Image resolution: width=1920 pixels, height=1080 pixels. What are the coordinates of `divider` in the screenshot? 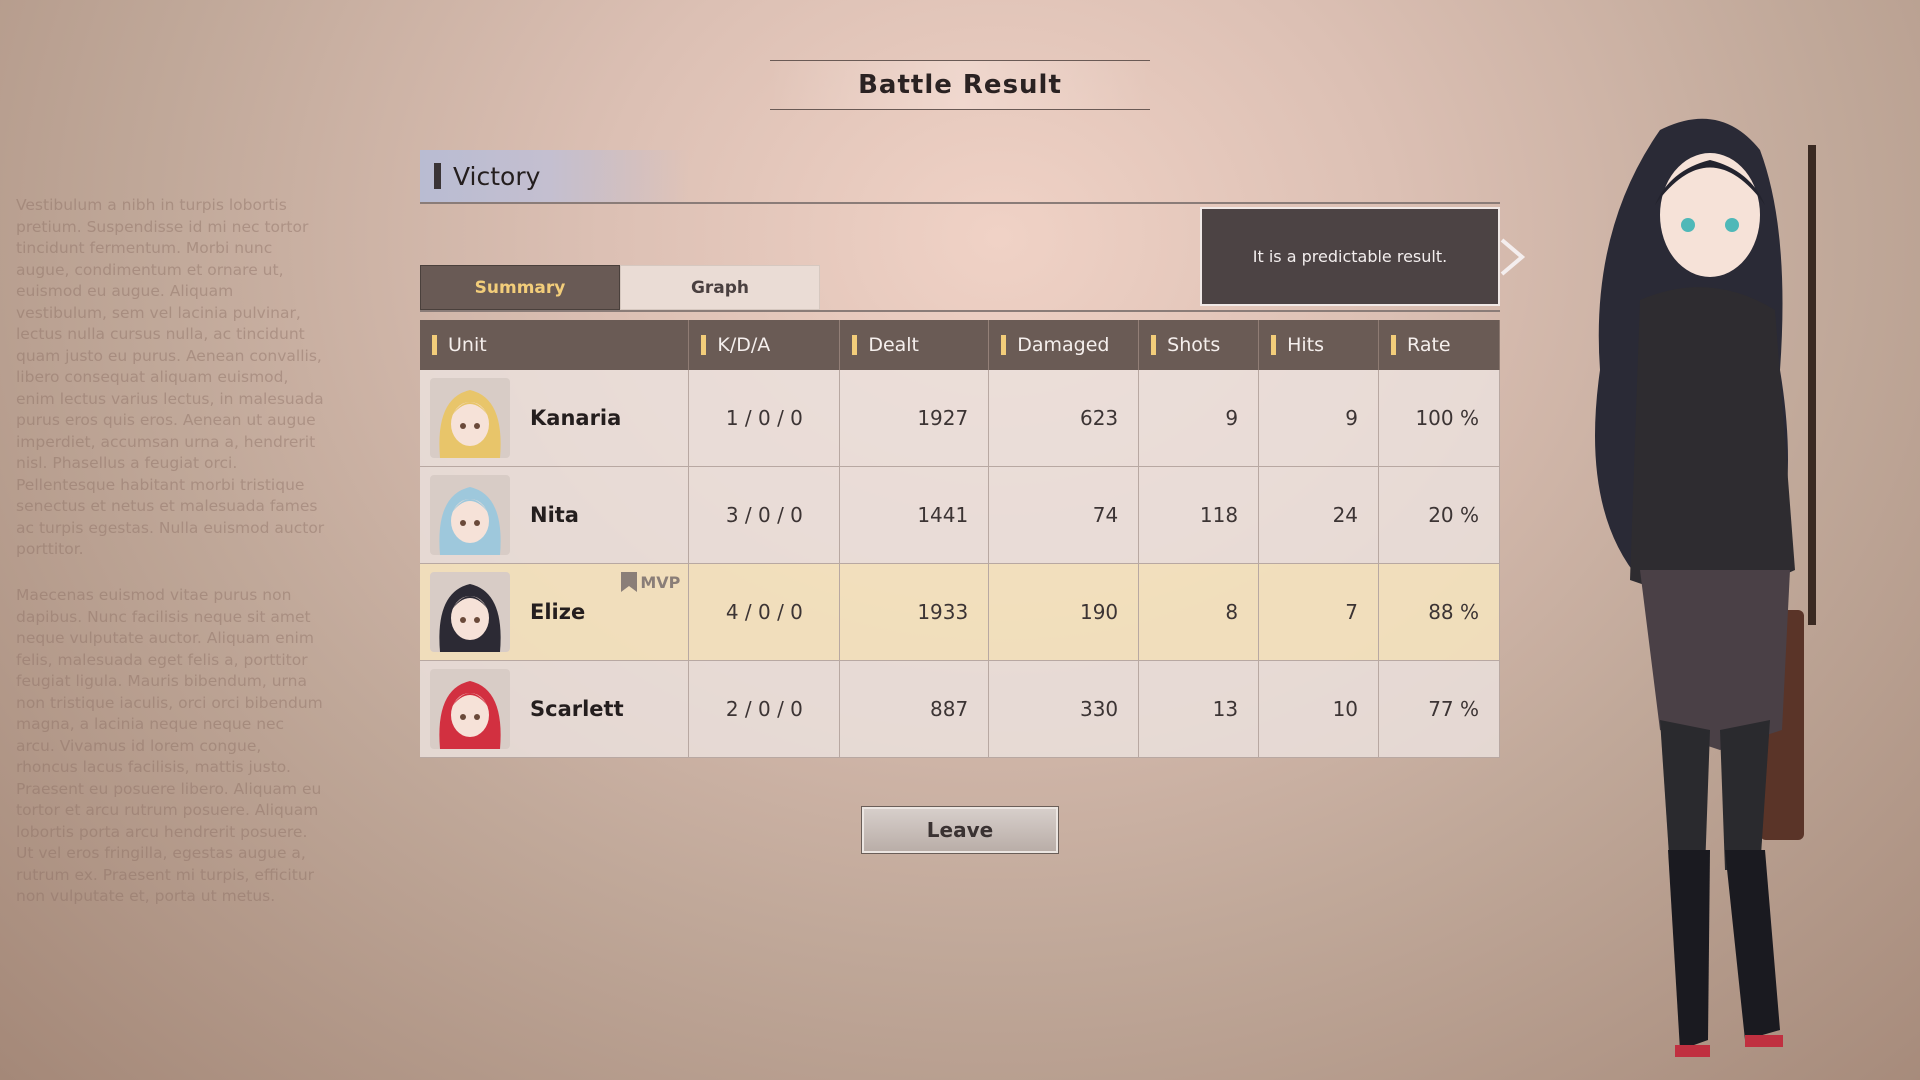 It's located at (960, 311).